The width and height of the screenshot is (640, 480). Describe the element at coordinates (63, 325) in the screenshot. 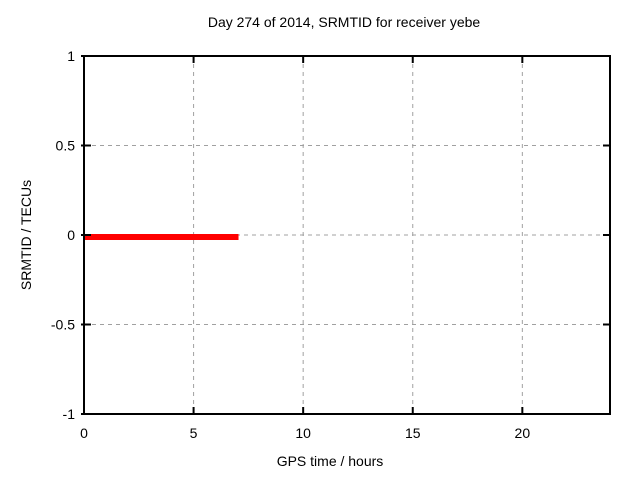

I see `y-tick-label: -0.5` at that location.